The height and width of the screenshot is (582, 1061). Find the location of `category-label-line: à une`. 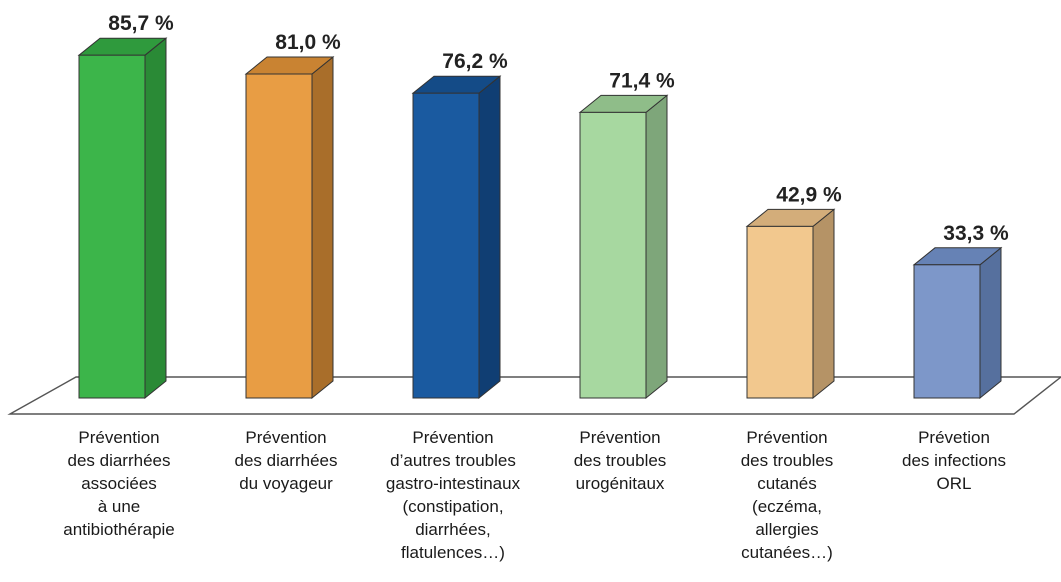

category-label-line: à une is located at coordinates (119, 506).